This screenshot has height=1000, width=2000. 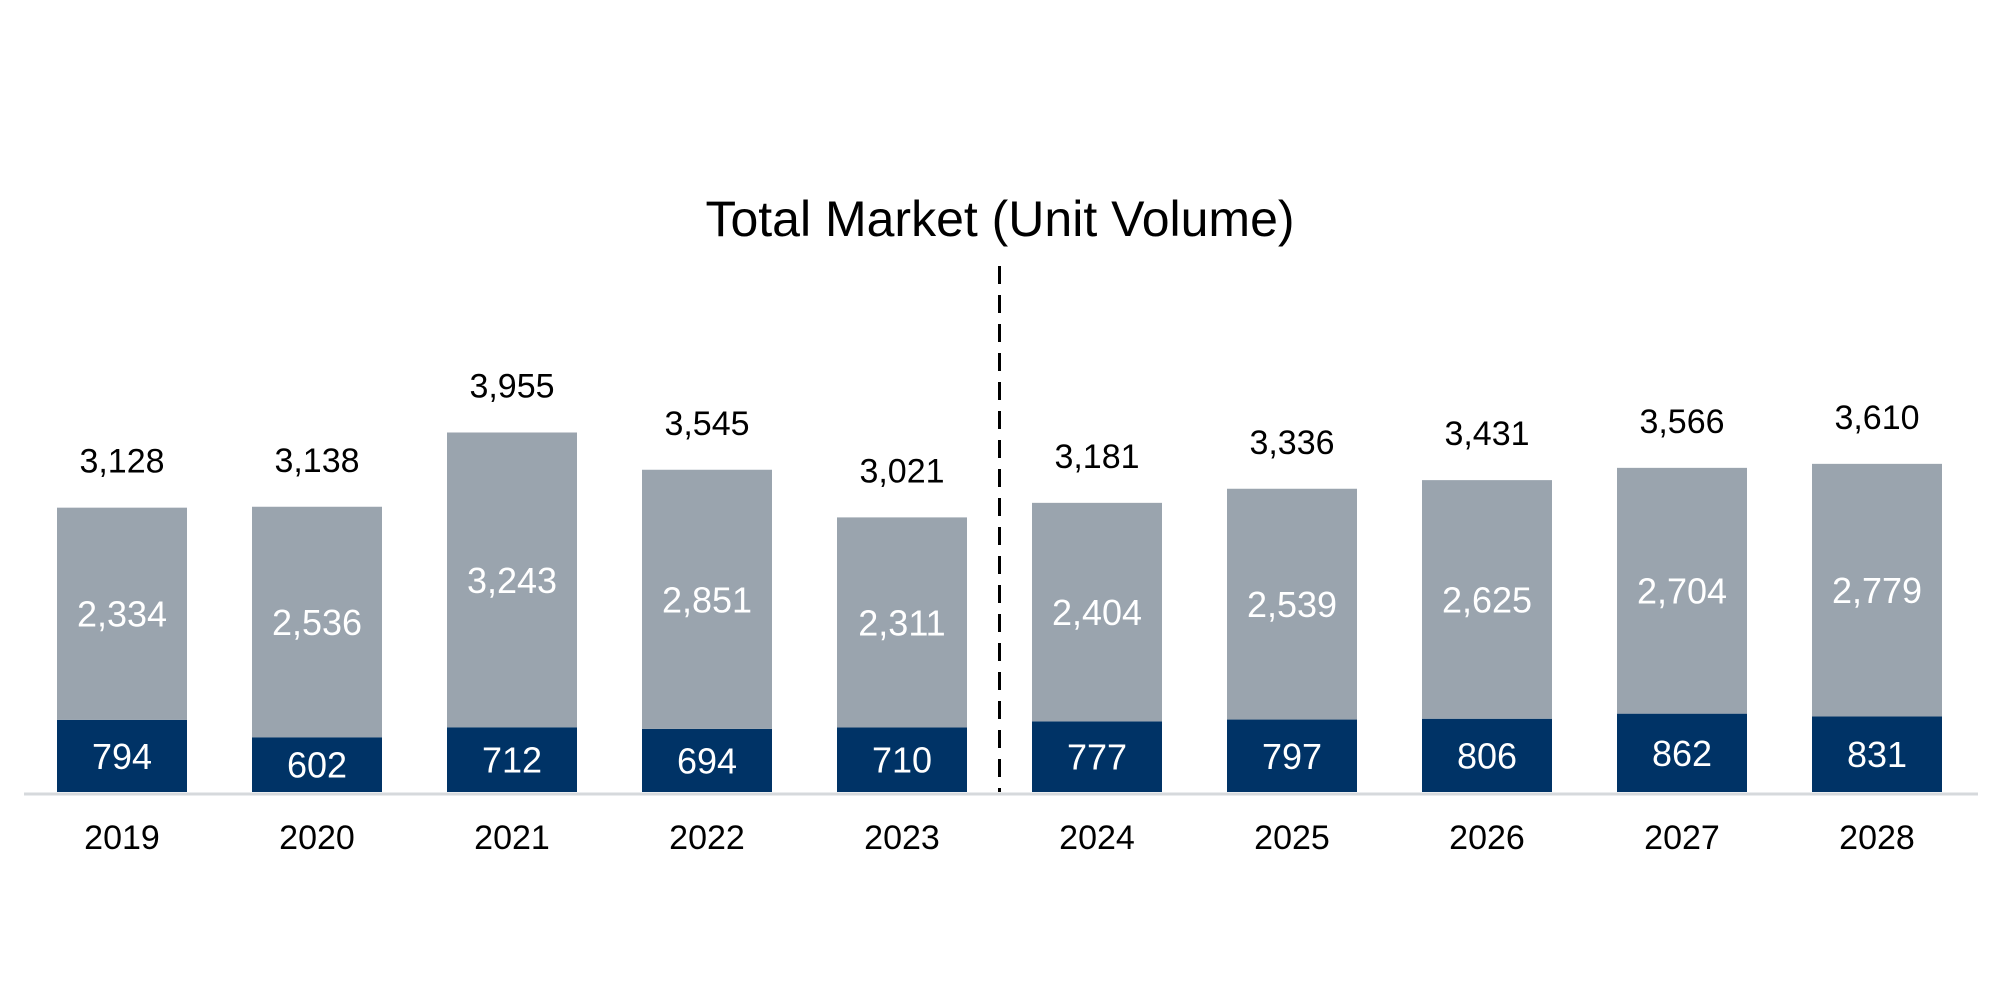 I want to click on segment-value-label-bottom-2020: 602, so click(x=317, y=765).